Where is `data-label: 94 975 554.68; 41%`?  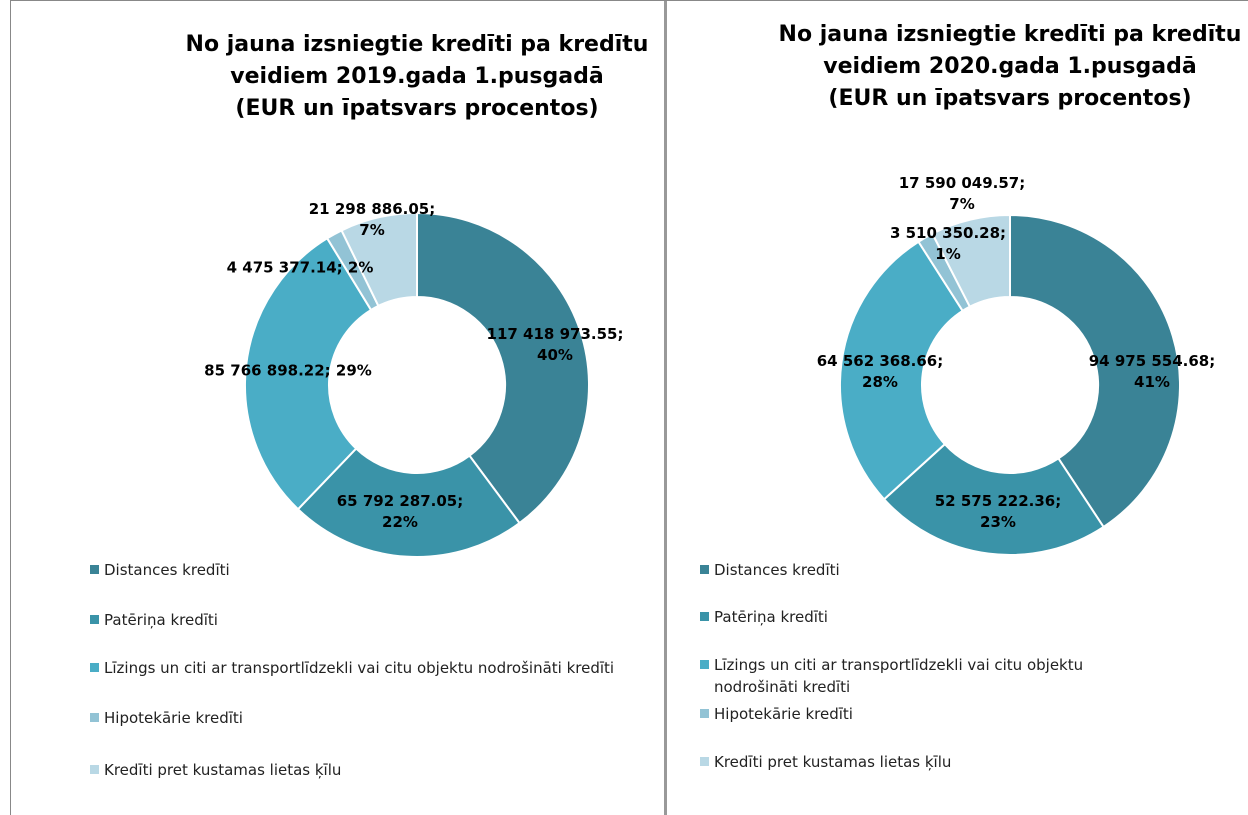 data-label: 94 975 554.68; 41% is located at coordinates (1152, 371).